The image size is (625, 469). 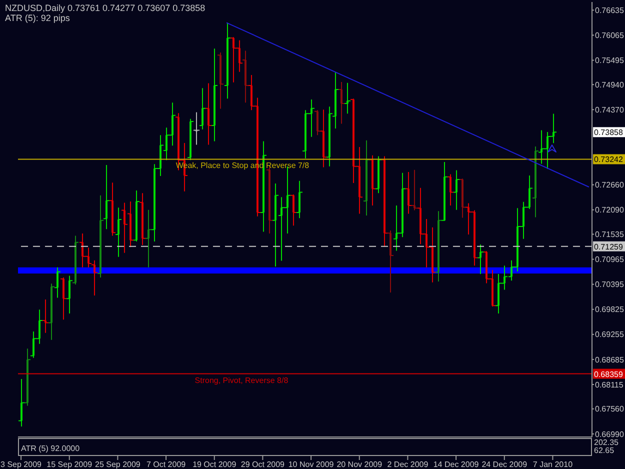 What do you see at coordinates (553, 464) in the screenshot?
I see `x-tick-label: 7 Jan 2010` at bounding box center [553, 464].